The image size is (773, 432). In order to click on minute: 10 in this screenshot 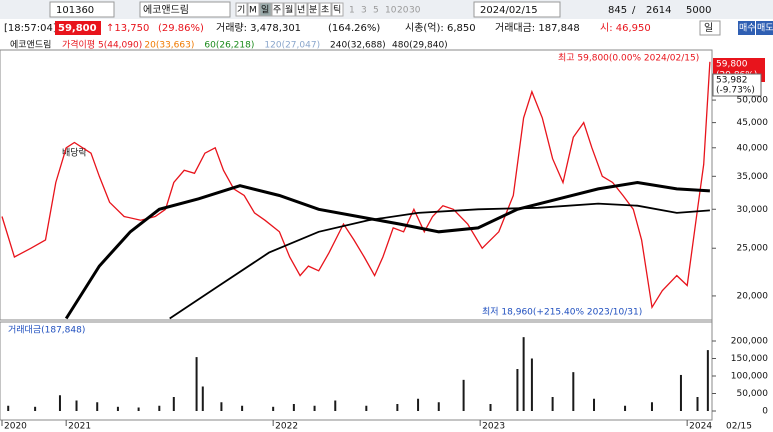, I will do `click(391, 11)`.